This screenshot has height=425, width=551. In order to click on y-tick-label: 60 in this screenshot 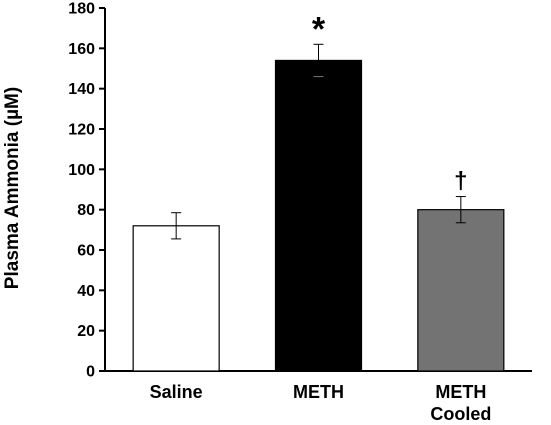, I will do `click(86, 251)`.